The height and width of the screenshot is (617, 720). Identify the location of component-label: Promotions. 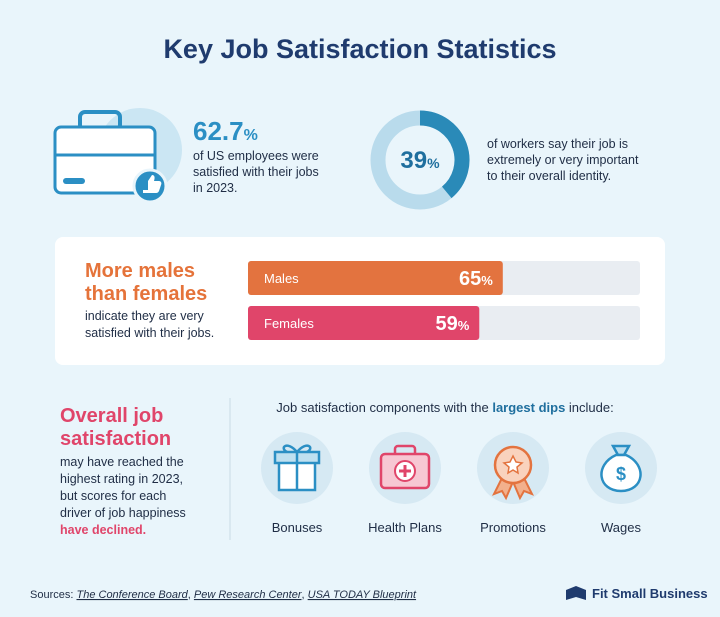
(513, 527).